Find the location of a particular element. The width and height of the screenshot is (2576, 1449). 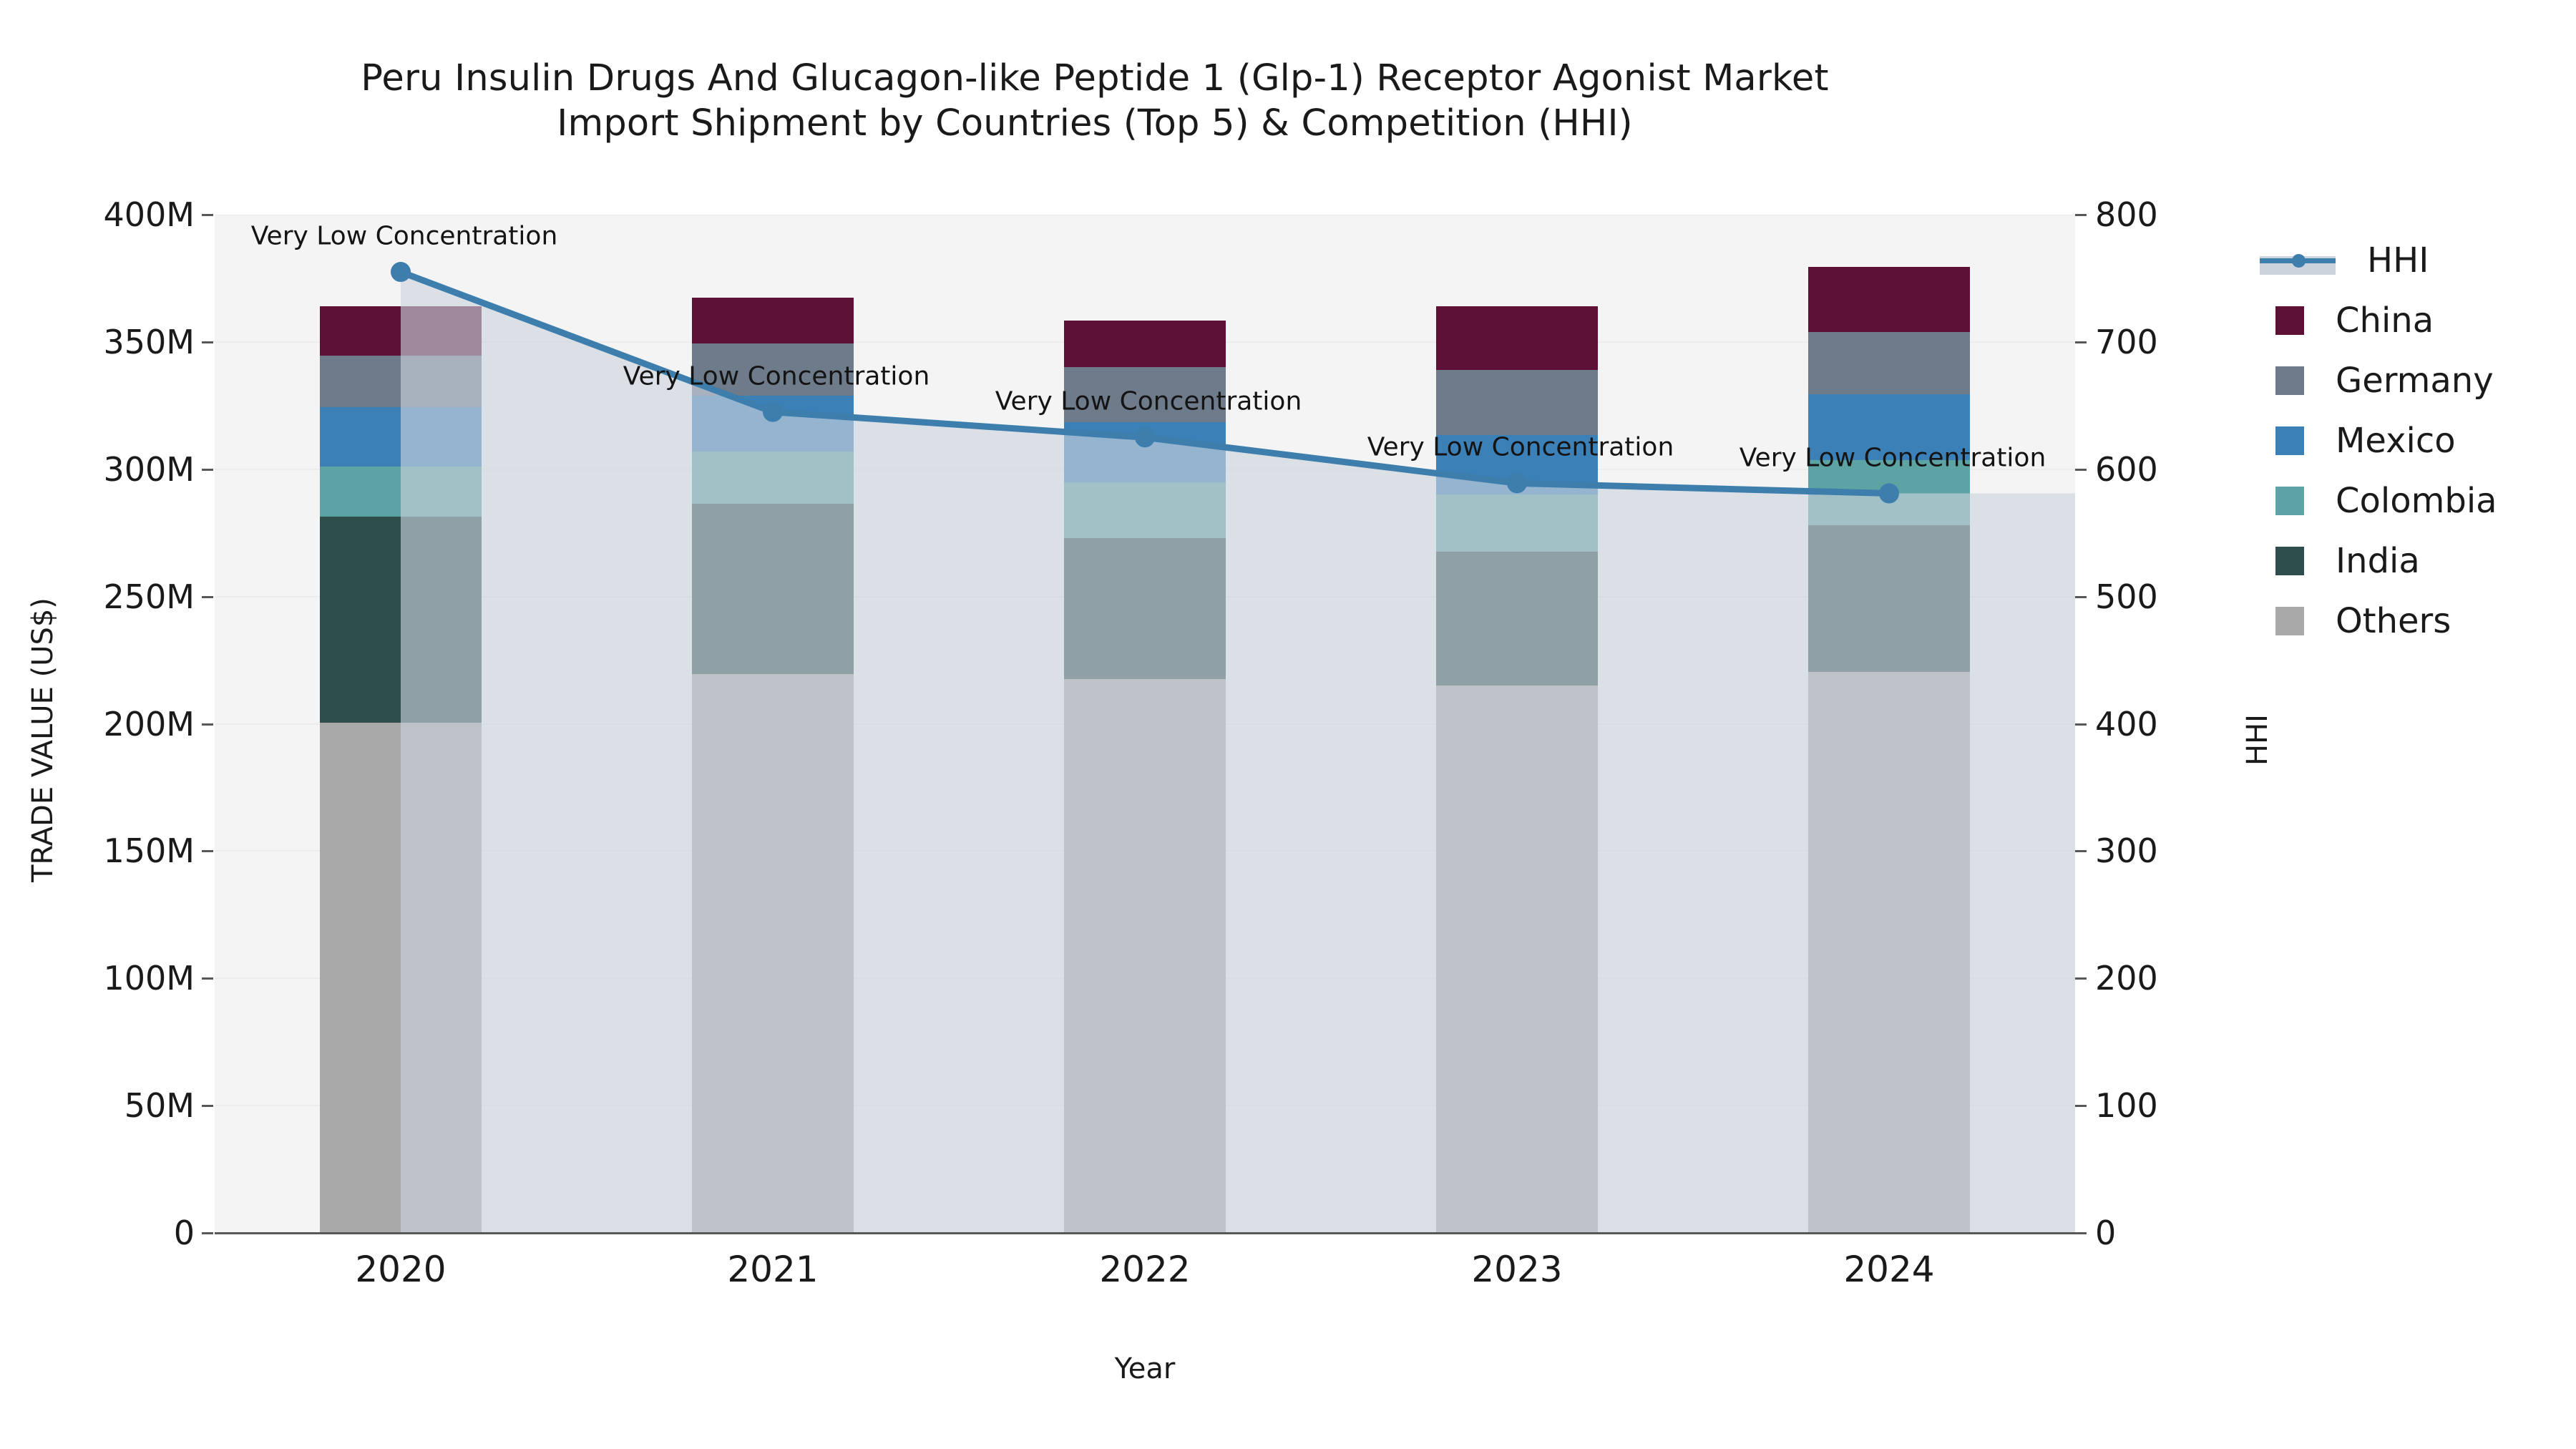

y-tick-label-left: 50M is located at coordinates (159, 1106).